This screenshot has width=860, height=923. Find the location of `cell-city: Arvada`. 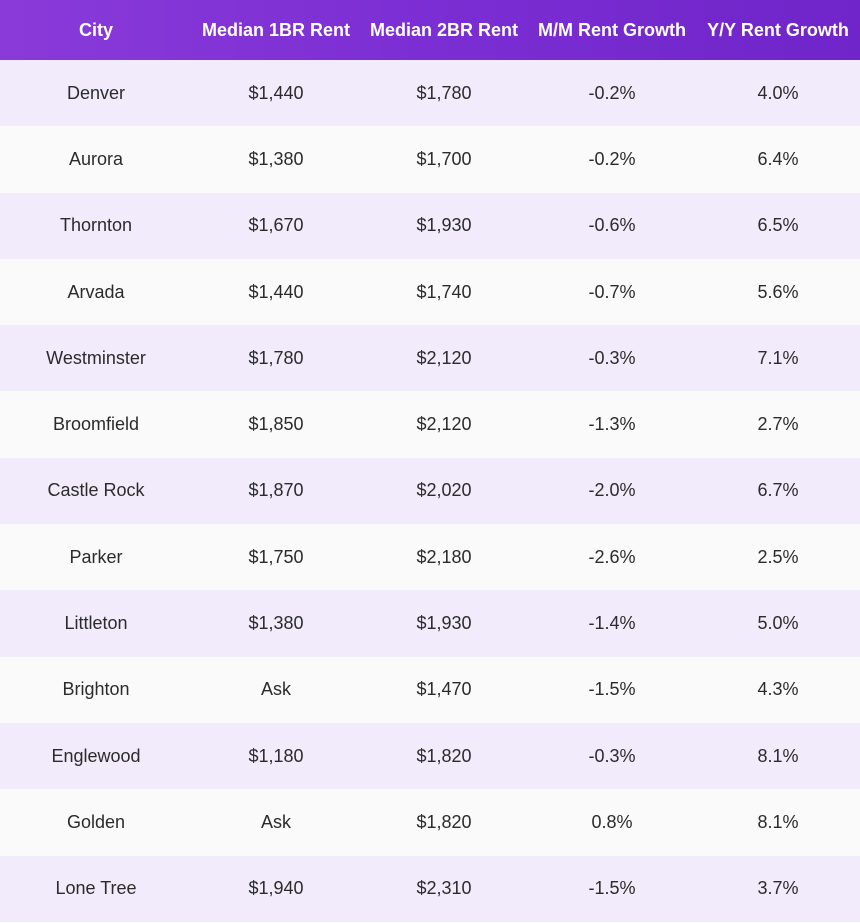

cell-city: Arvada is located at coordinates (96, 291).